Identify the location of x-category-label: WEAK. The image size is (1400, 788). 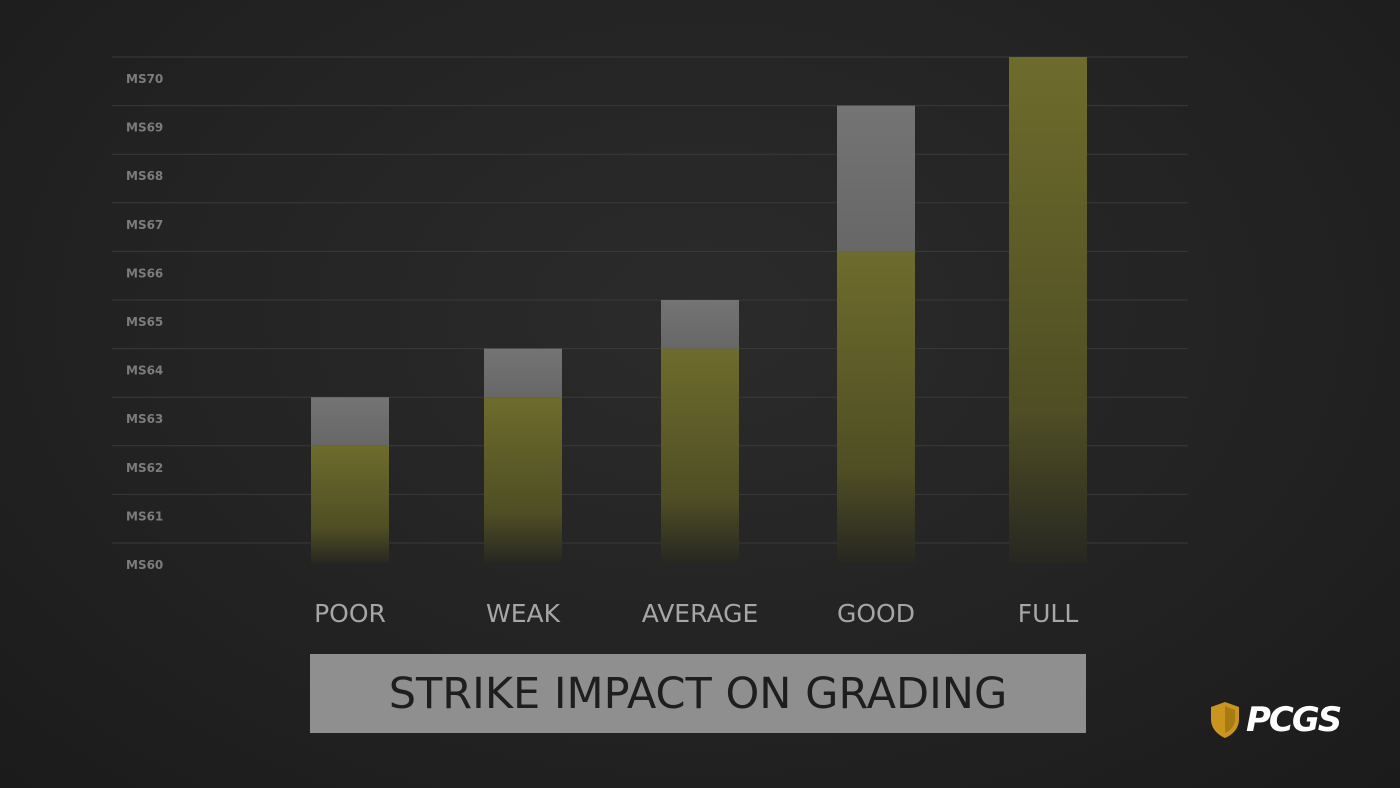
(523, 613).